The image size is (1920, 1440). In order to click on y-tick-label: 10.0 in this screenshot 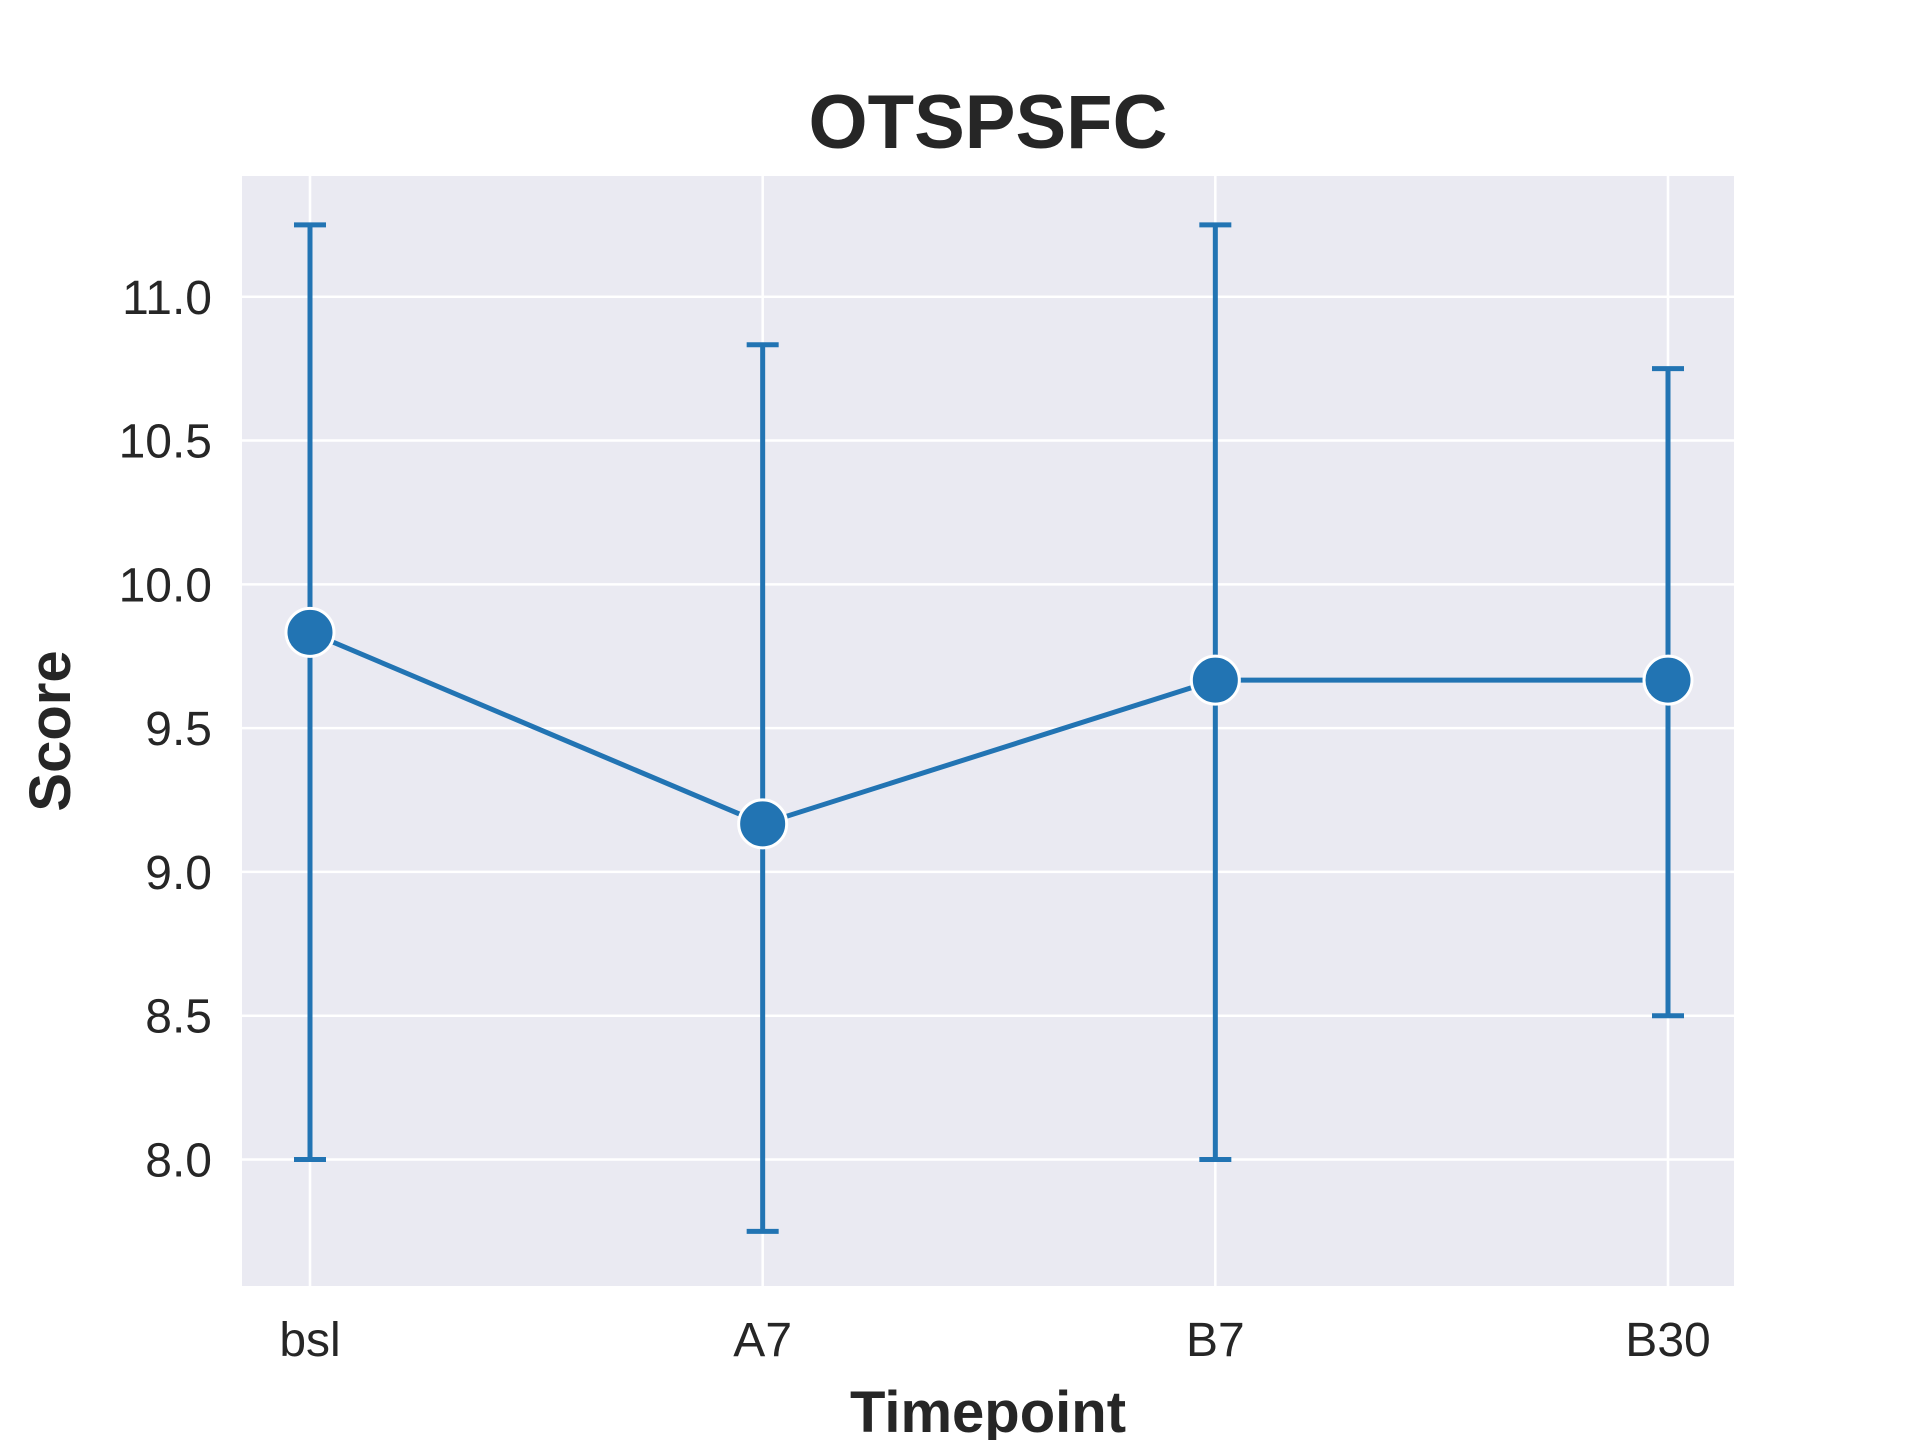, I will do `click(165, 585)`.